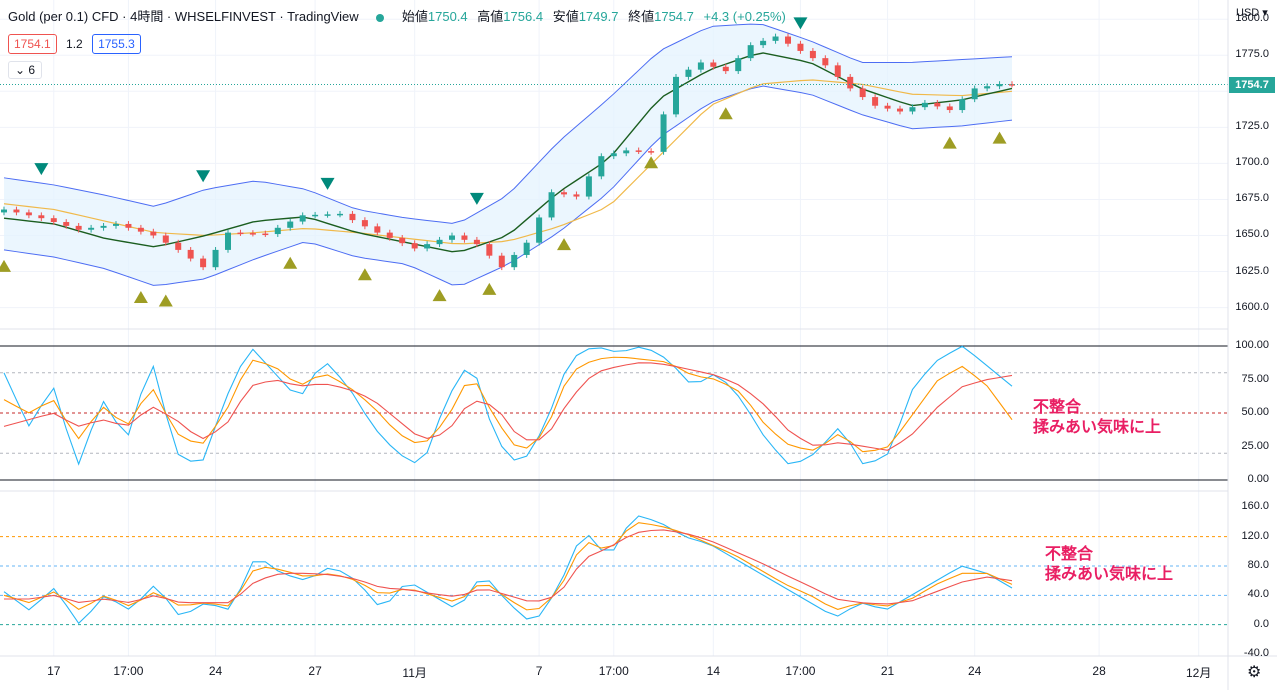  I want to click on price-axis-label: 1600.0, so click(1252, 306).